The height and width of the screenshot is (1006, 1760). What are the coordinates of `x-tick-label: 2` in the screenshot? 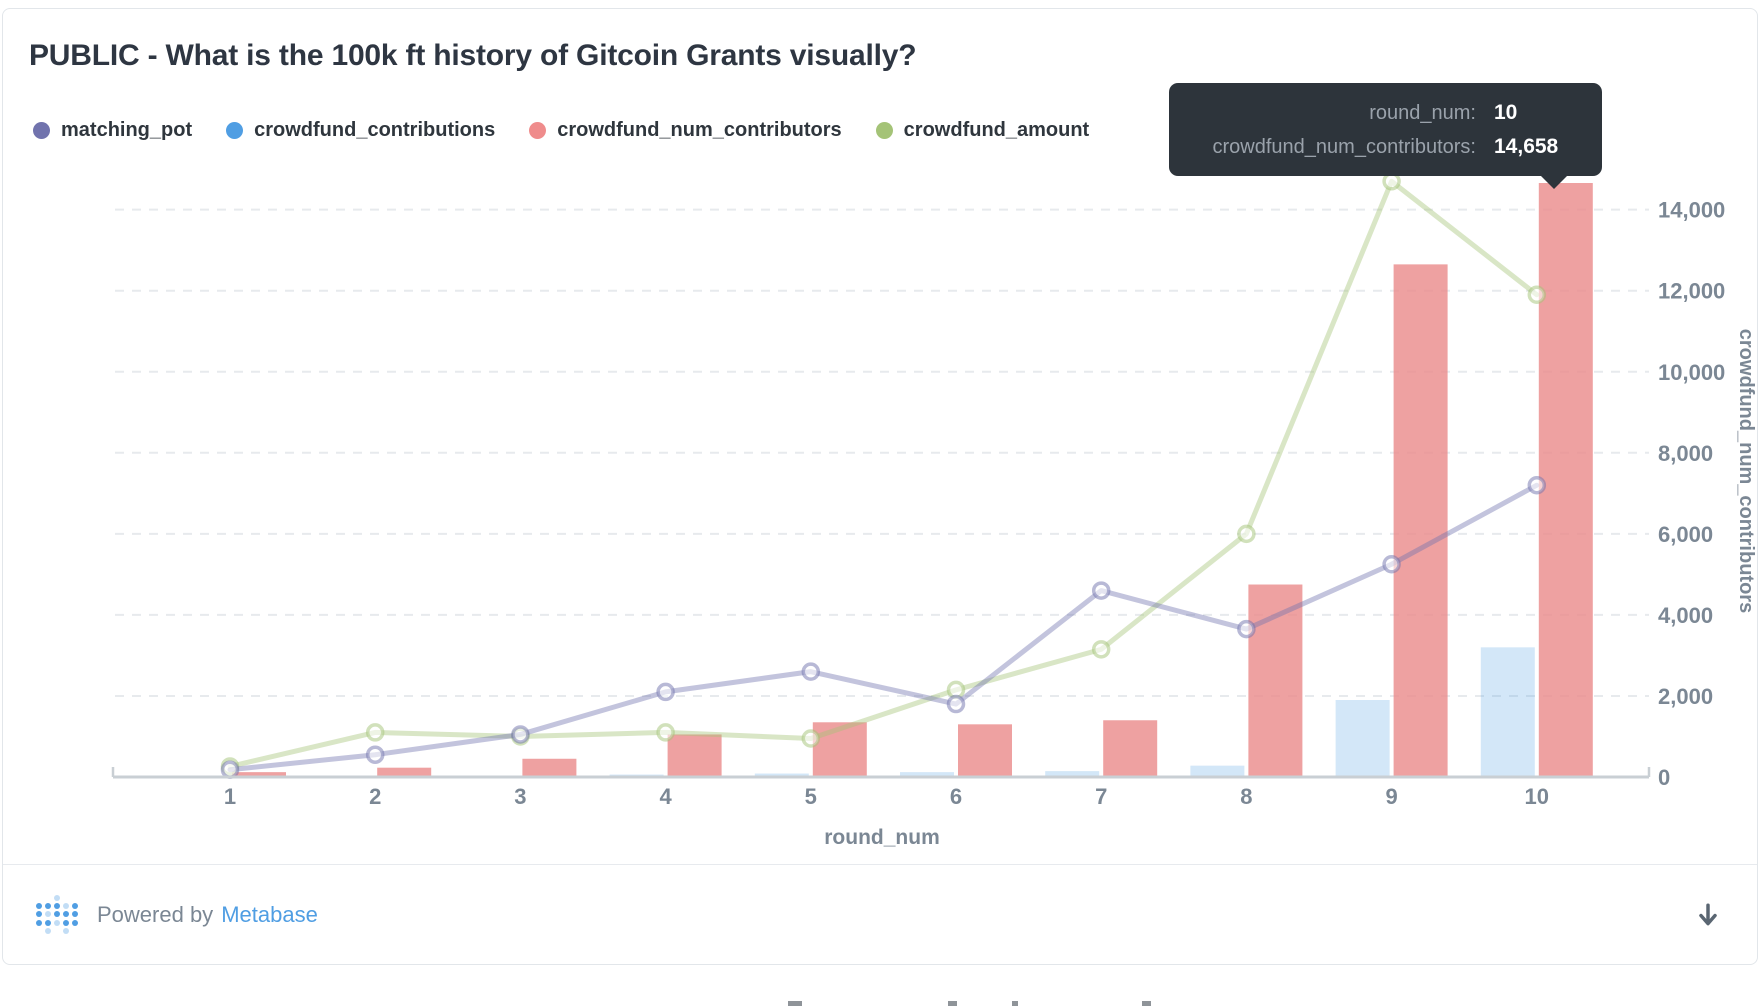 It's located at (375, 796).